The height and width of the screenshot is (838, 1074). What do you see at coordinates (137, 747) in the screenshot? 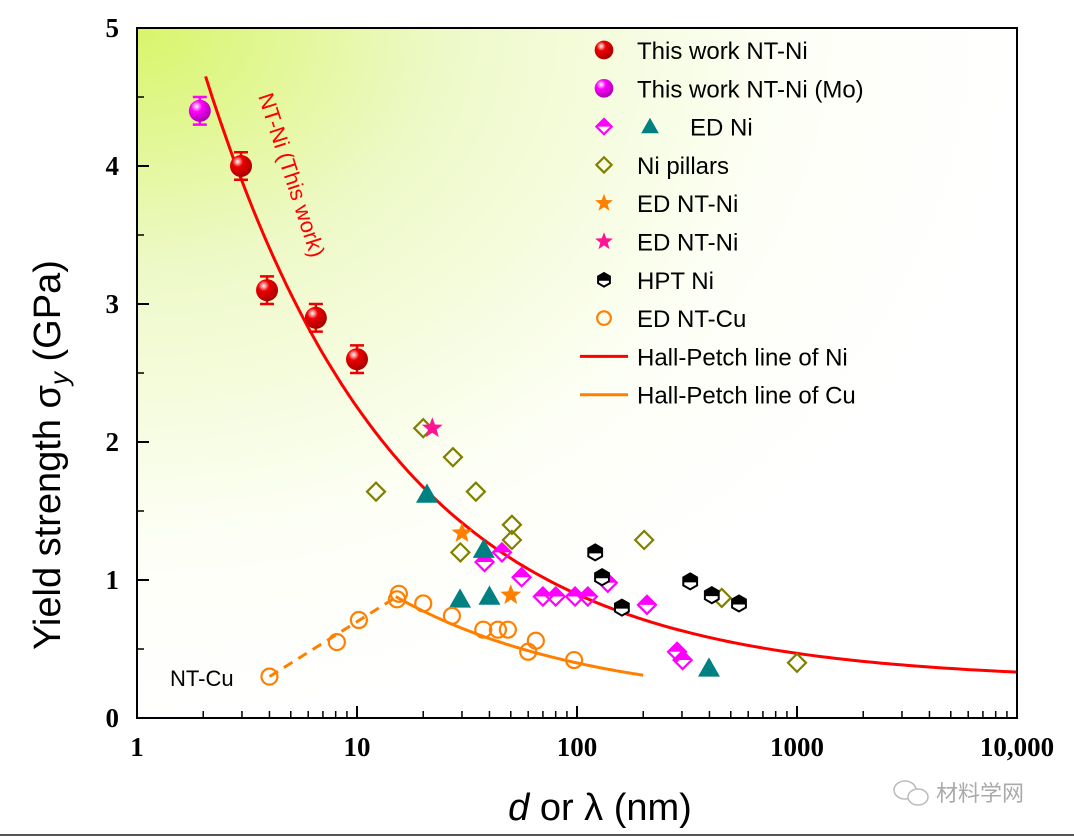
I see `x-tick-label: 1` at bounding box center [137, 747].